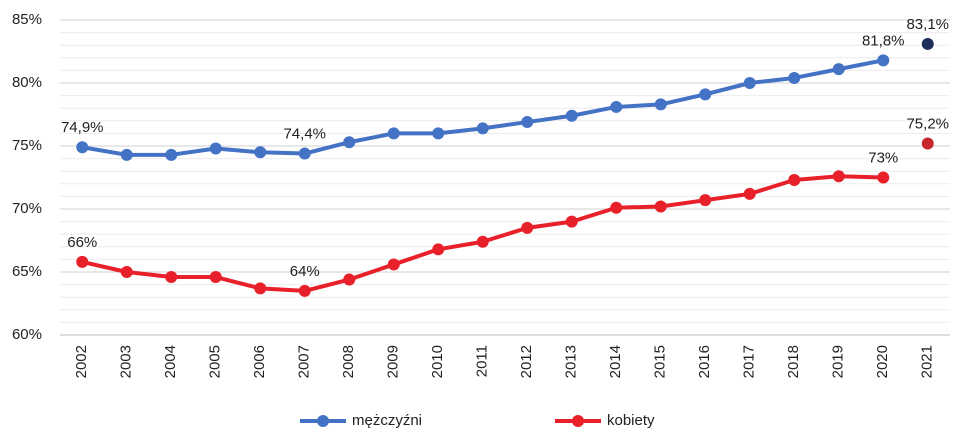  Describe the element at coordinates (482, 361) in the screenshot. I see `x-tick-label: 2011` at that location.